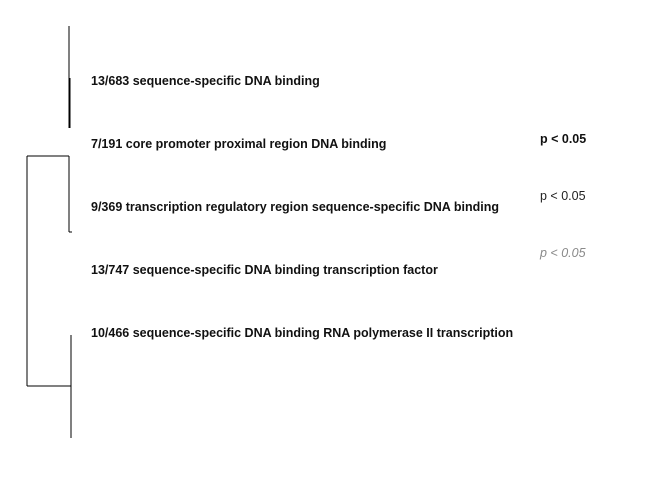  I want to click on legend-normal-significance: p < 0.05, so click(563, 196).